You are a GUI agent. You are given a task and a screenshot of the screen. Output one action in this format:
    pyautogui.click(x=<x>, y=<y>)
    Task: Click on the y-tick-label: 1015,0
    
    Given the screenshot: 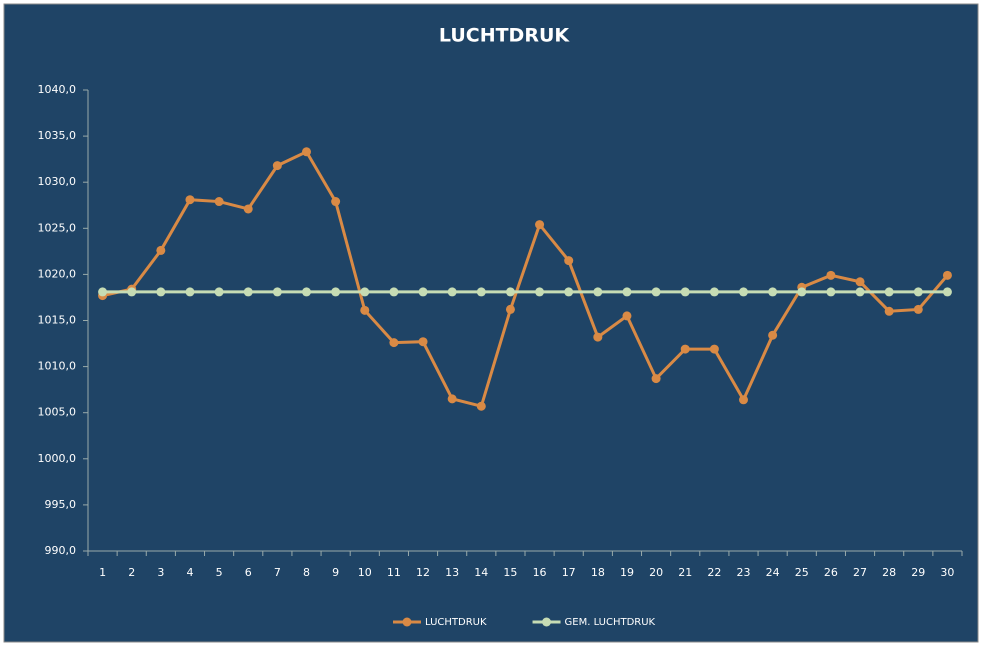 What is the action you would take?
    pyautogui.click(x=57, y=320)
    